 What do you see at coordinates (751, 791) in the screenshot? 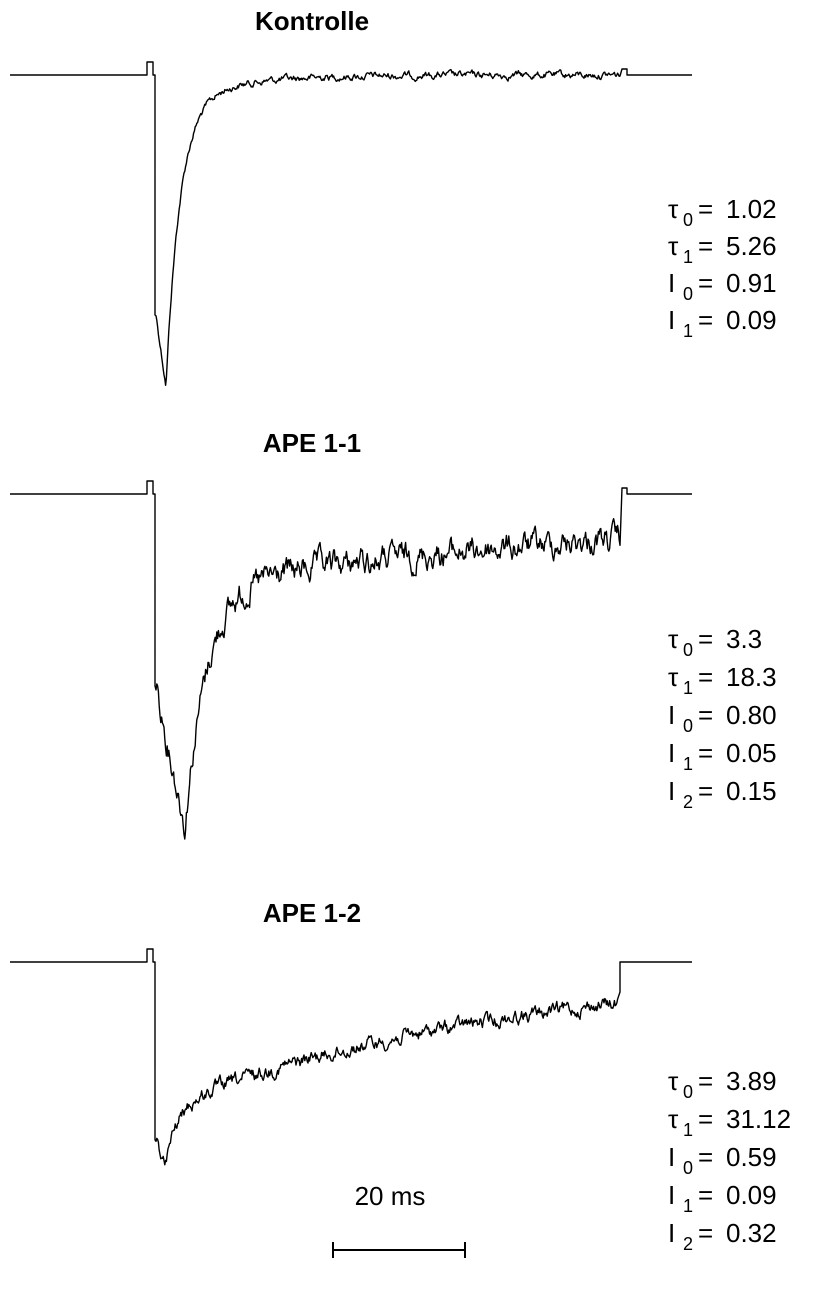
I see `param-value: 0.15` at bounding box center [751, 791].